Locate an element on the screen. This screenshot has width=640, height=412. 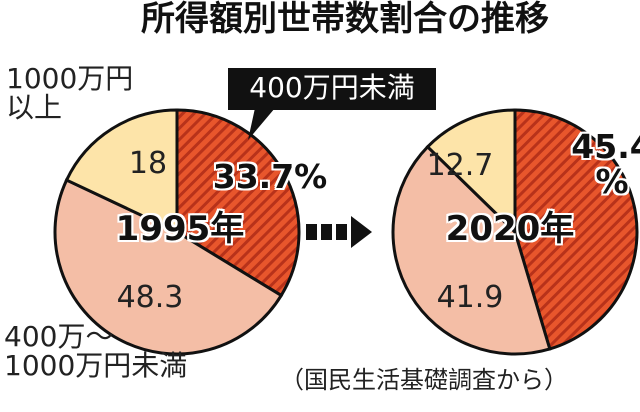
arrow is located at coordinates (339, 232).